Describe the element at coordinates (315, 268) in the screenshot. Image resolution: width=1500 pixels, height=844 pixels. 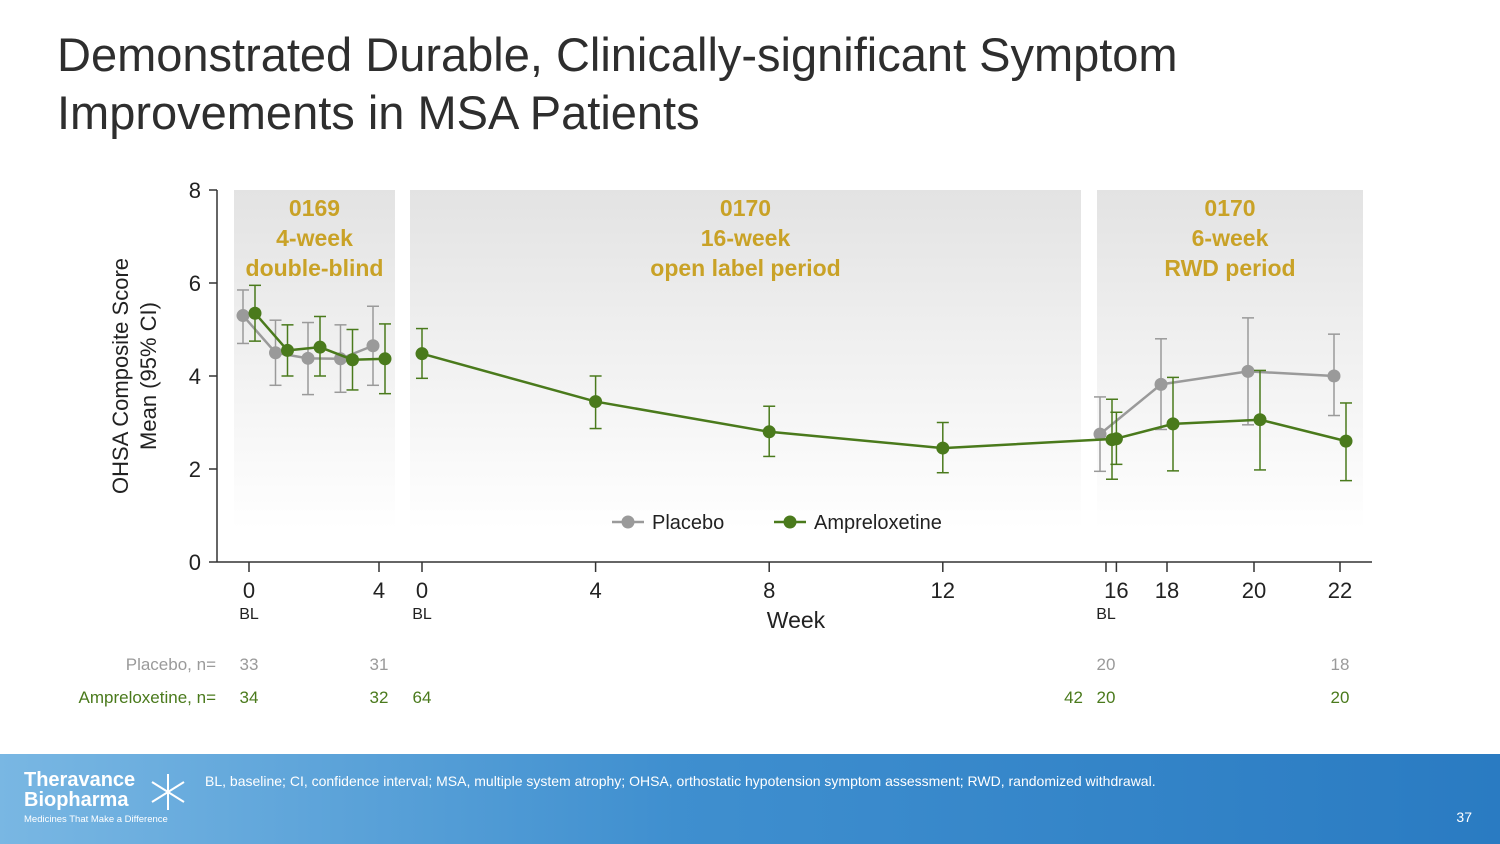
I see `period-label: double-blind` at that location.